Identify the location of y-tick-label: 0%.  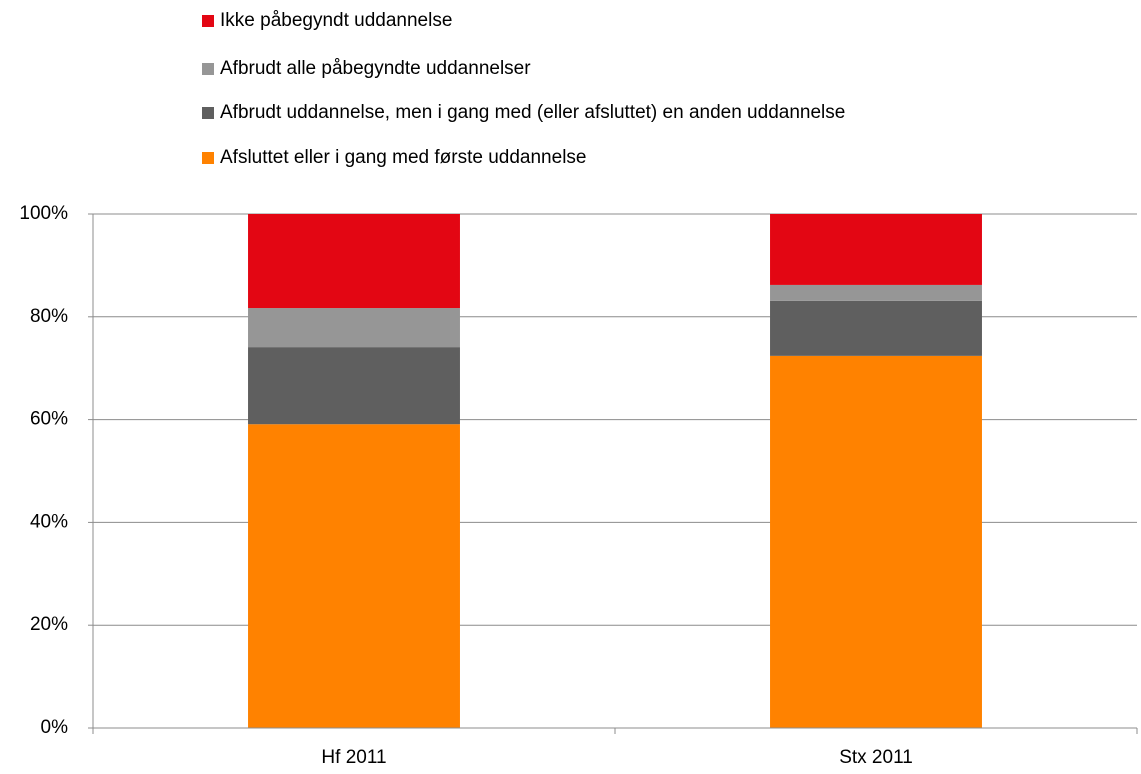
(55, 727).